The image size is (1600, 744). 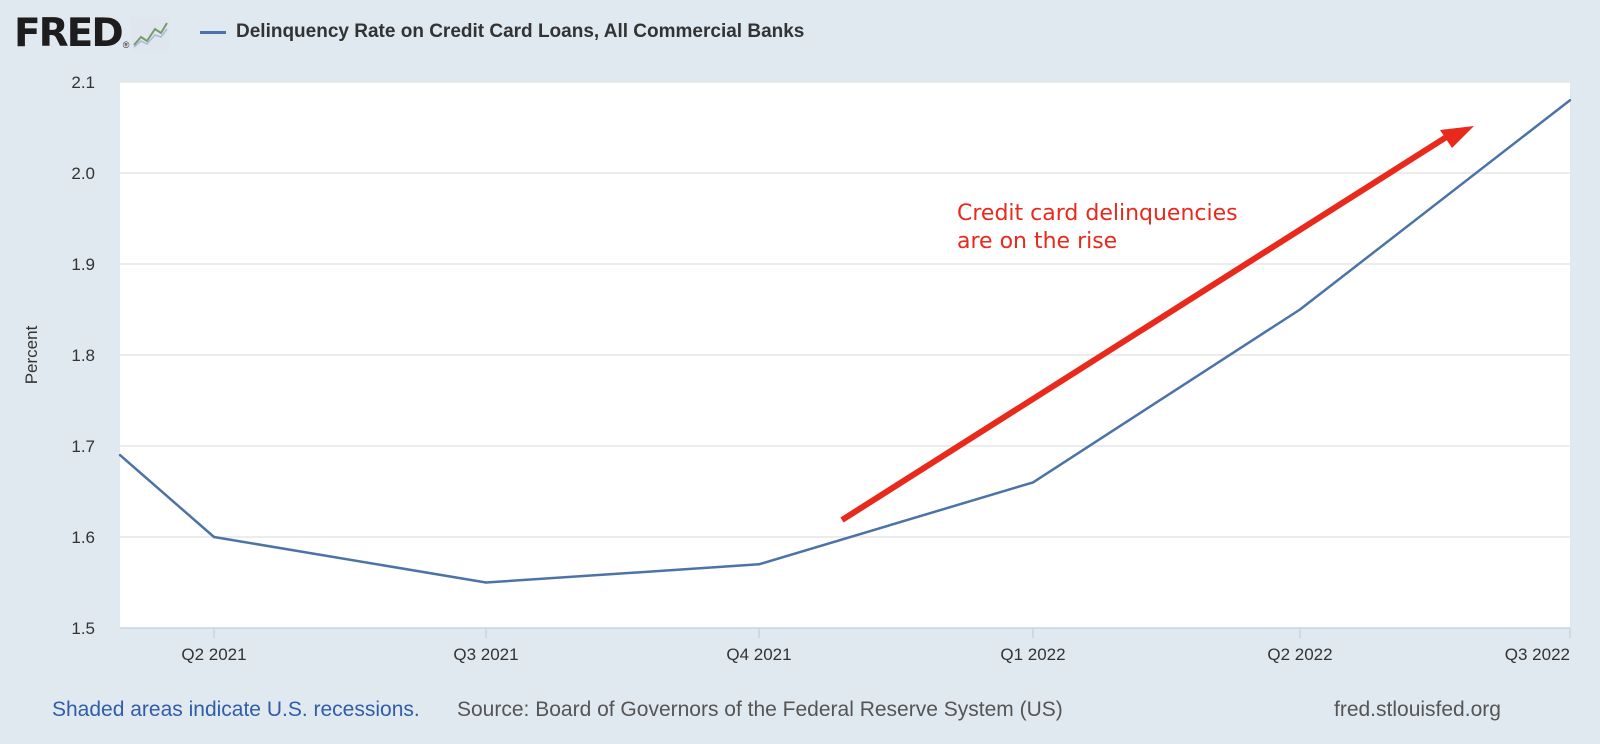 What do you see at coordinates (1537, 654) in the screenshot?
I see `x-tick-label: Q3 2022` at bounding box center [1537, 654].